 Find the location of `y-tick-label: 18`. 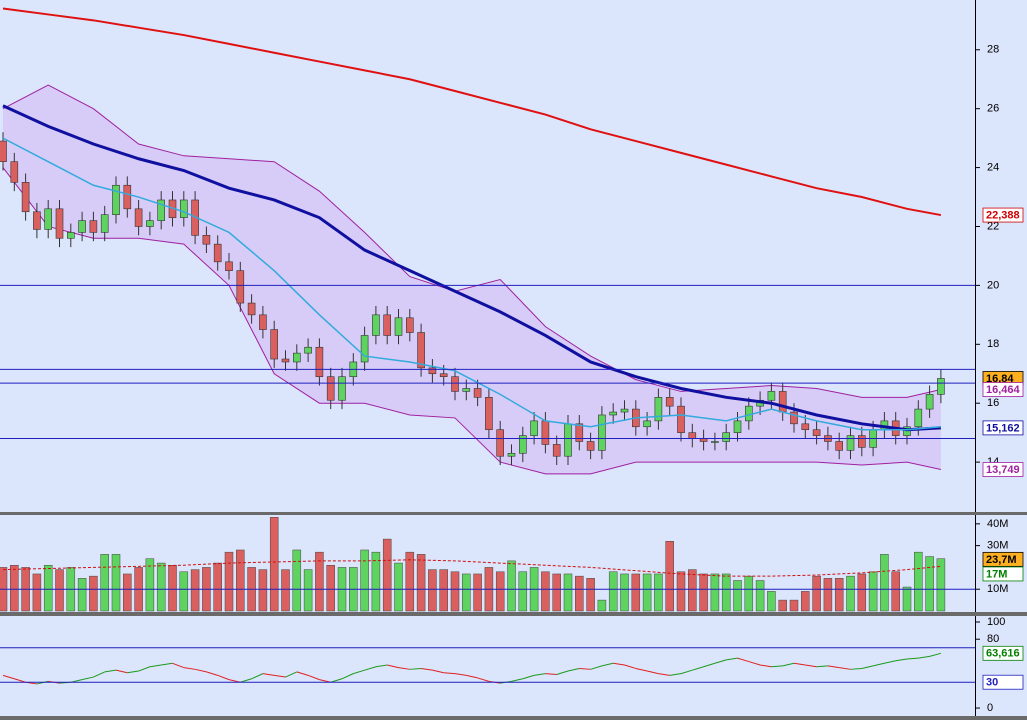

y-tick-label: 18 is located at coordinates (993, 344).